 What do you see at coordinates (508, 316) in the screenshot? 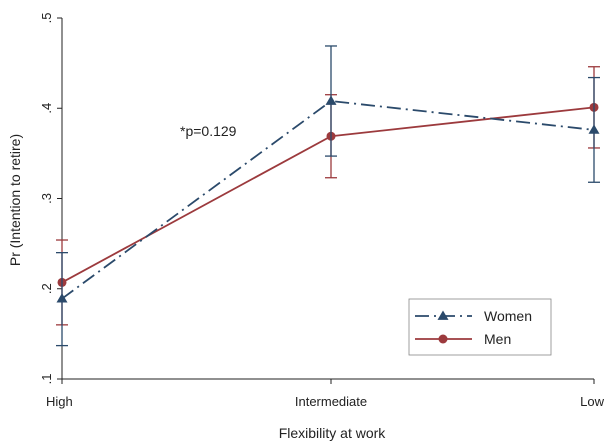
I see `legend-label: Women` at bounding box center [508, 316].